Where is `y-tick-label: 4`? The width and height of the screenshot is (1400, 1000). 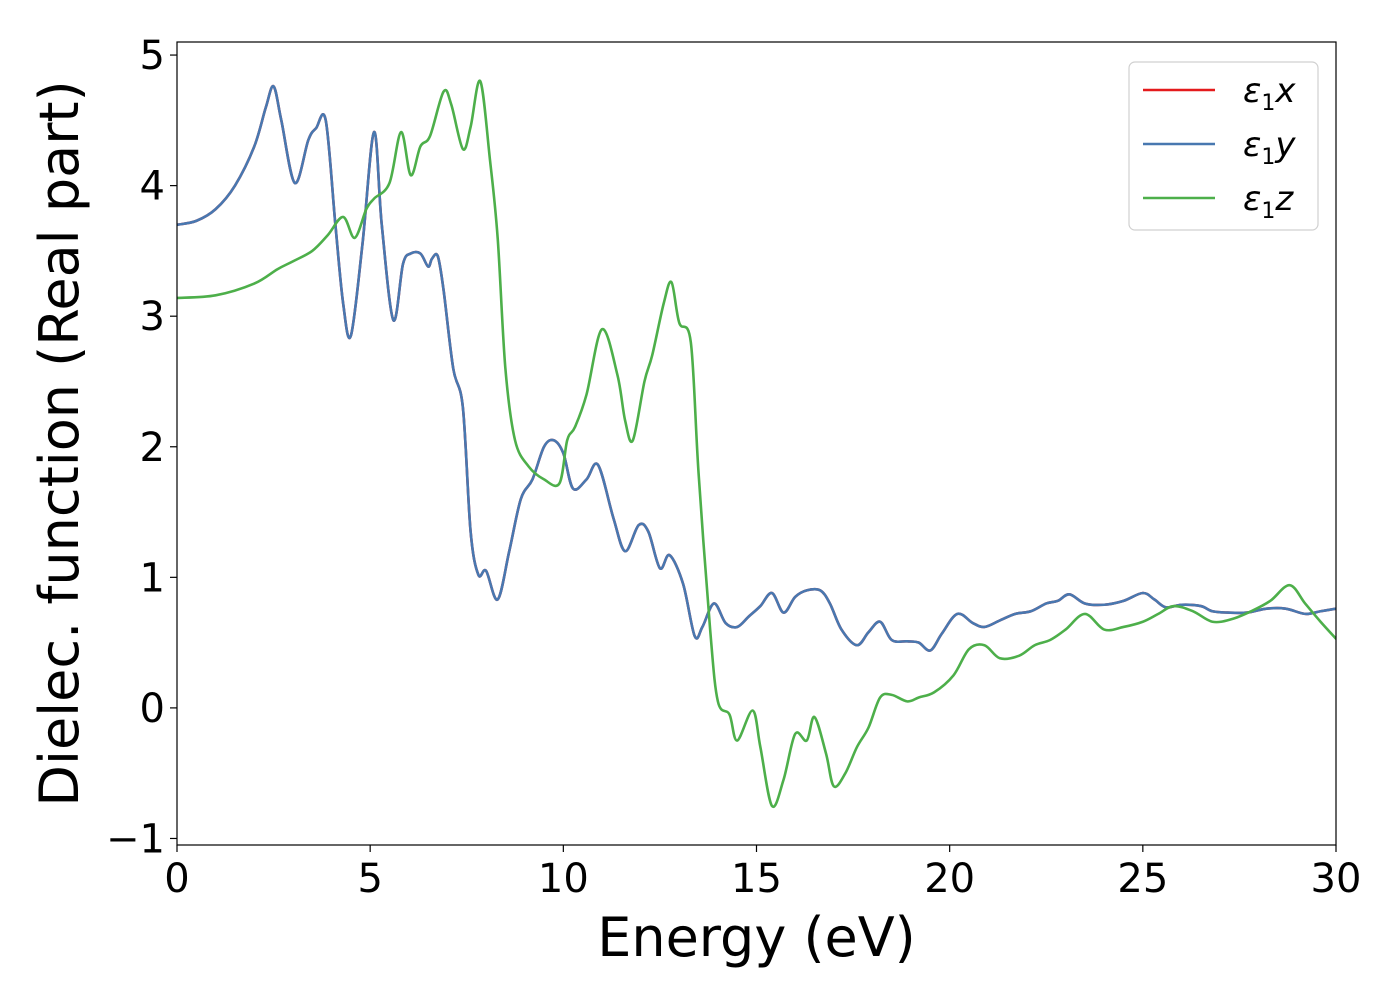 y-tick-label: 4 is located at coordinates (152, 187).